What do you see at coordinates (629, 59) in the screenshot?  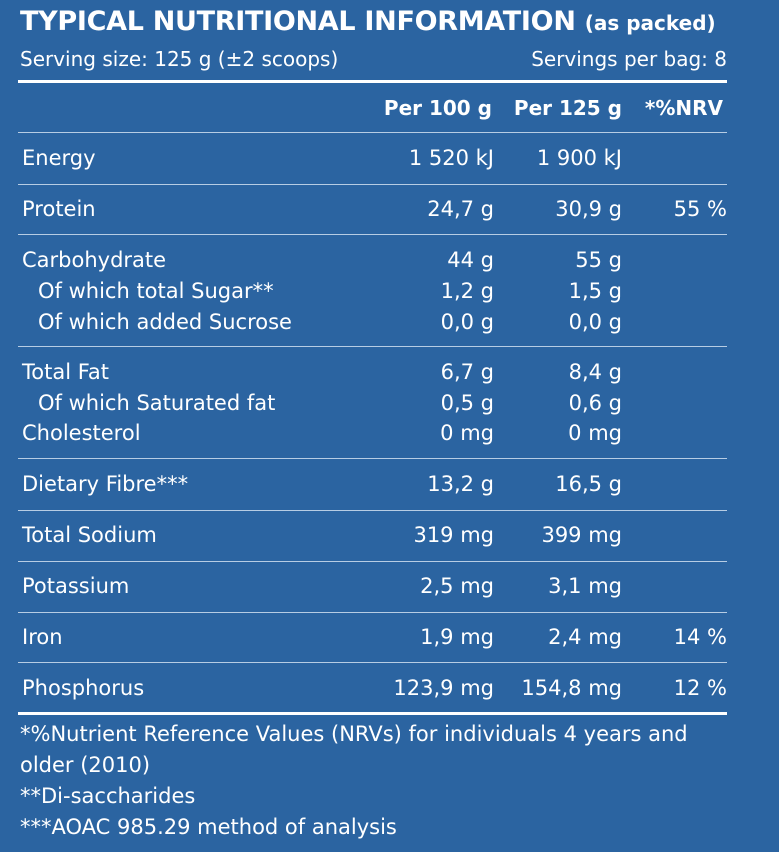 I see `servings-per-bag: Servings per bag: 8` at bounding box center [629, 59].